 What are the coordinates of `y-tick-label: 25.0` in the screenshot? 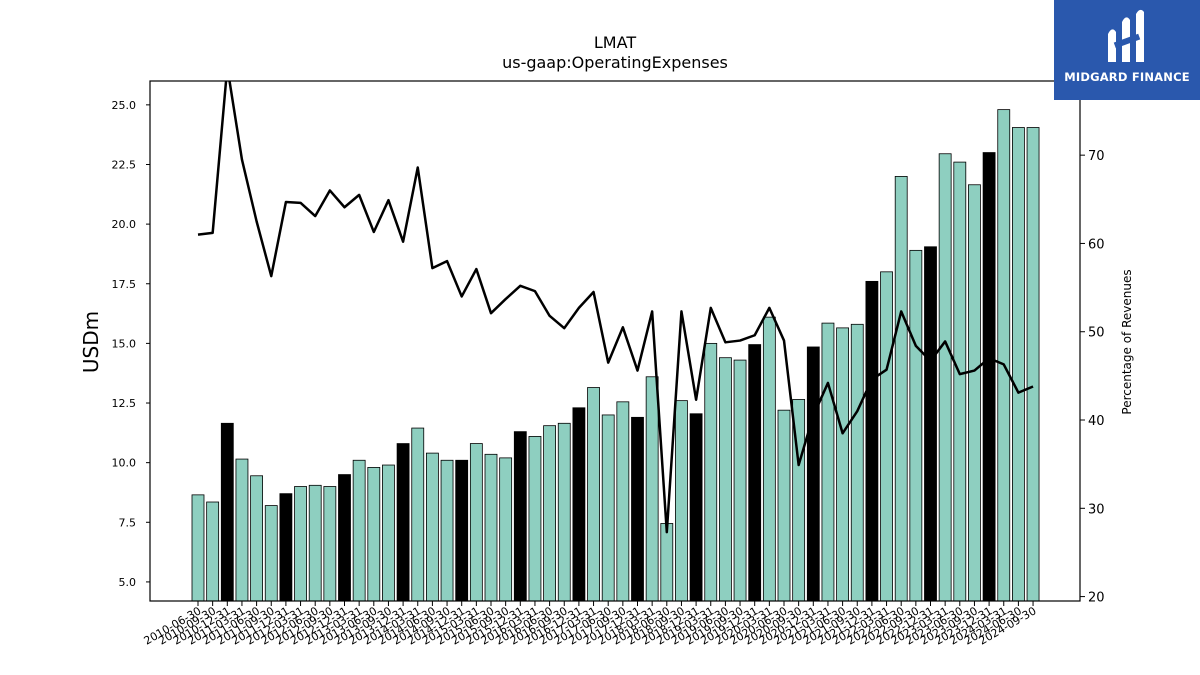 It's located at (124, 105).